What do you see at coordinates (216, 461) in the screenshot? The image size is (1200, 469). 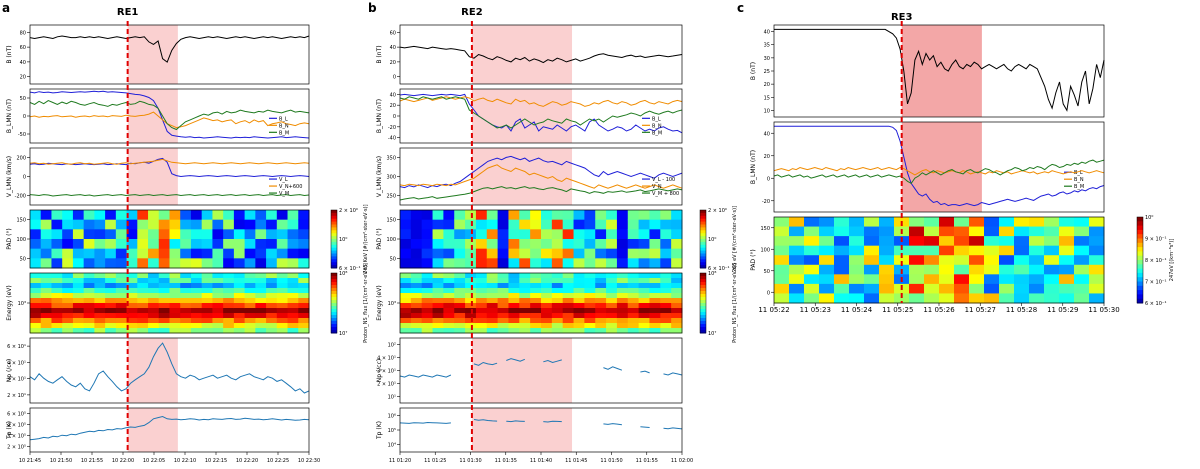 I see `x-tick-label: 10 22:15` at bounding box center [216, 461].